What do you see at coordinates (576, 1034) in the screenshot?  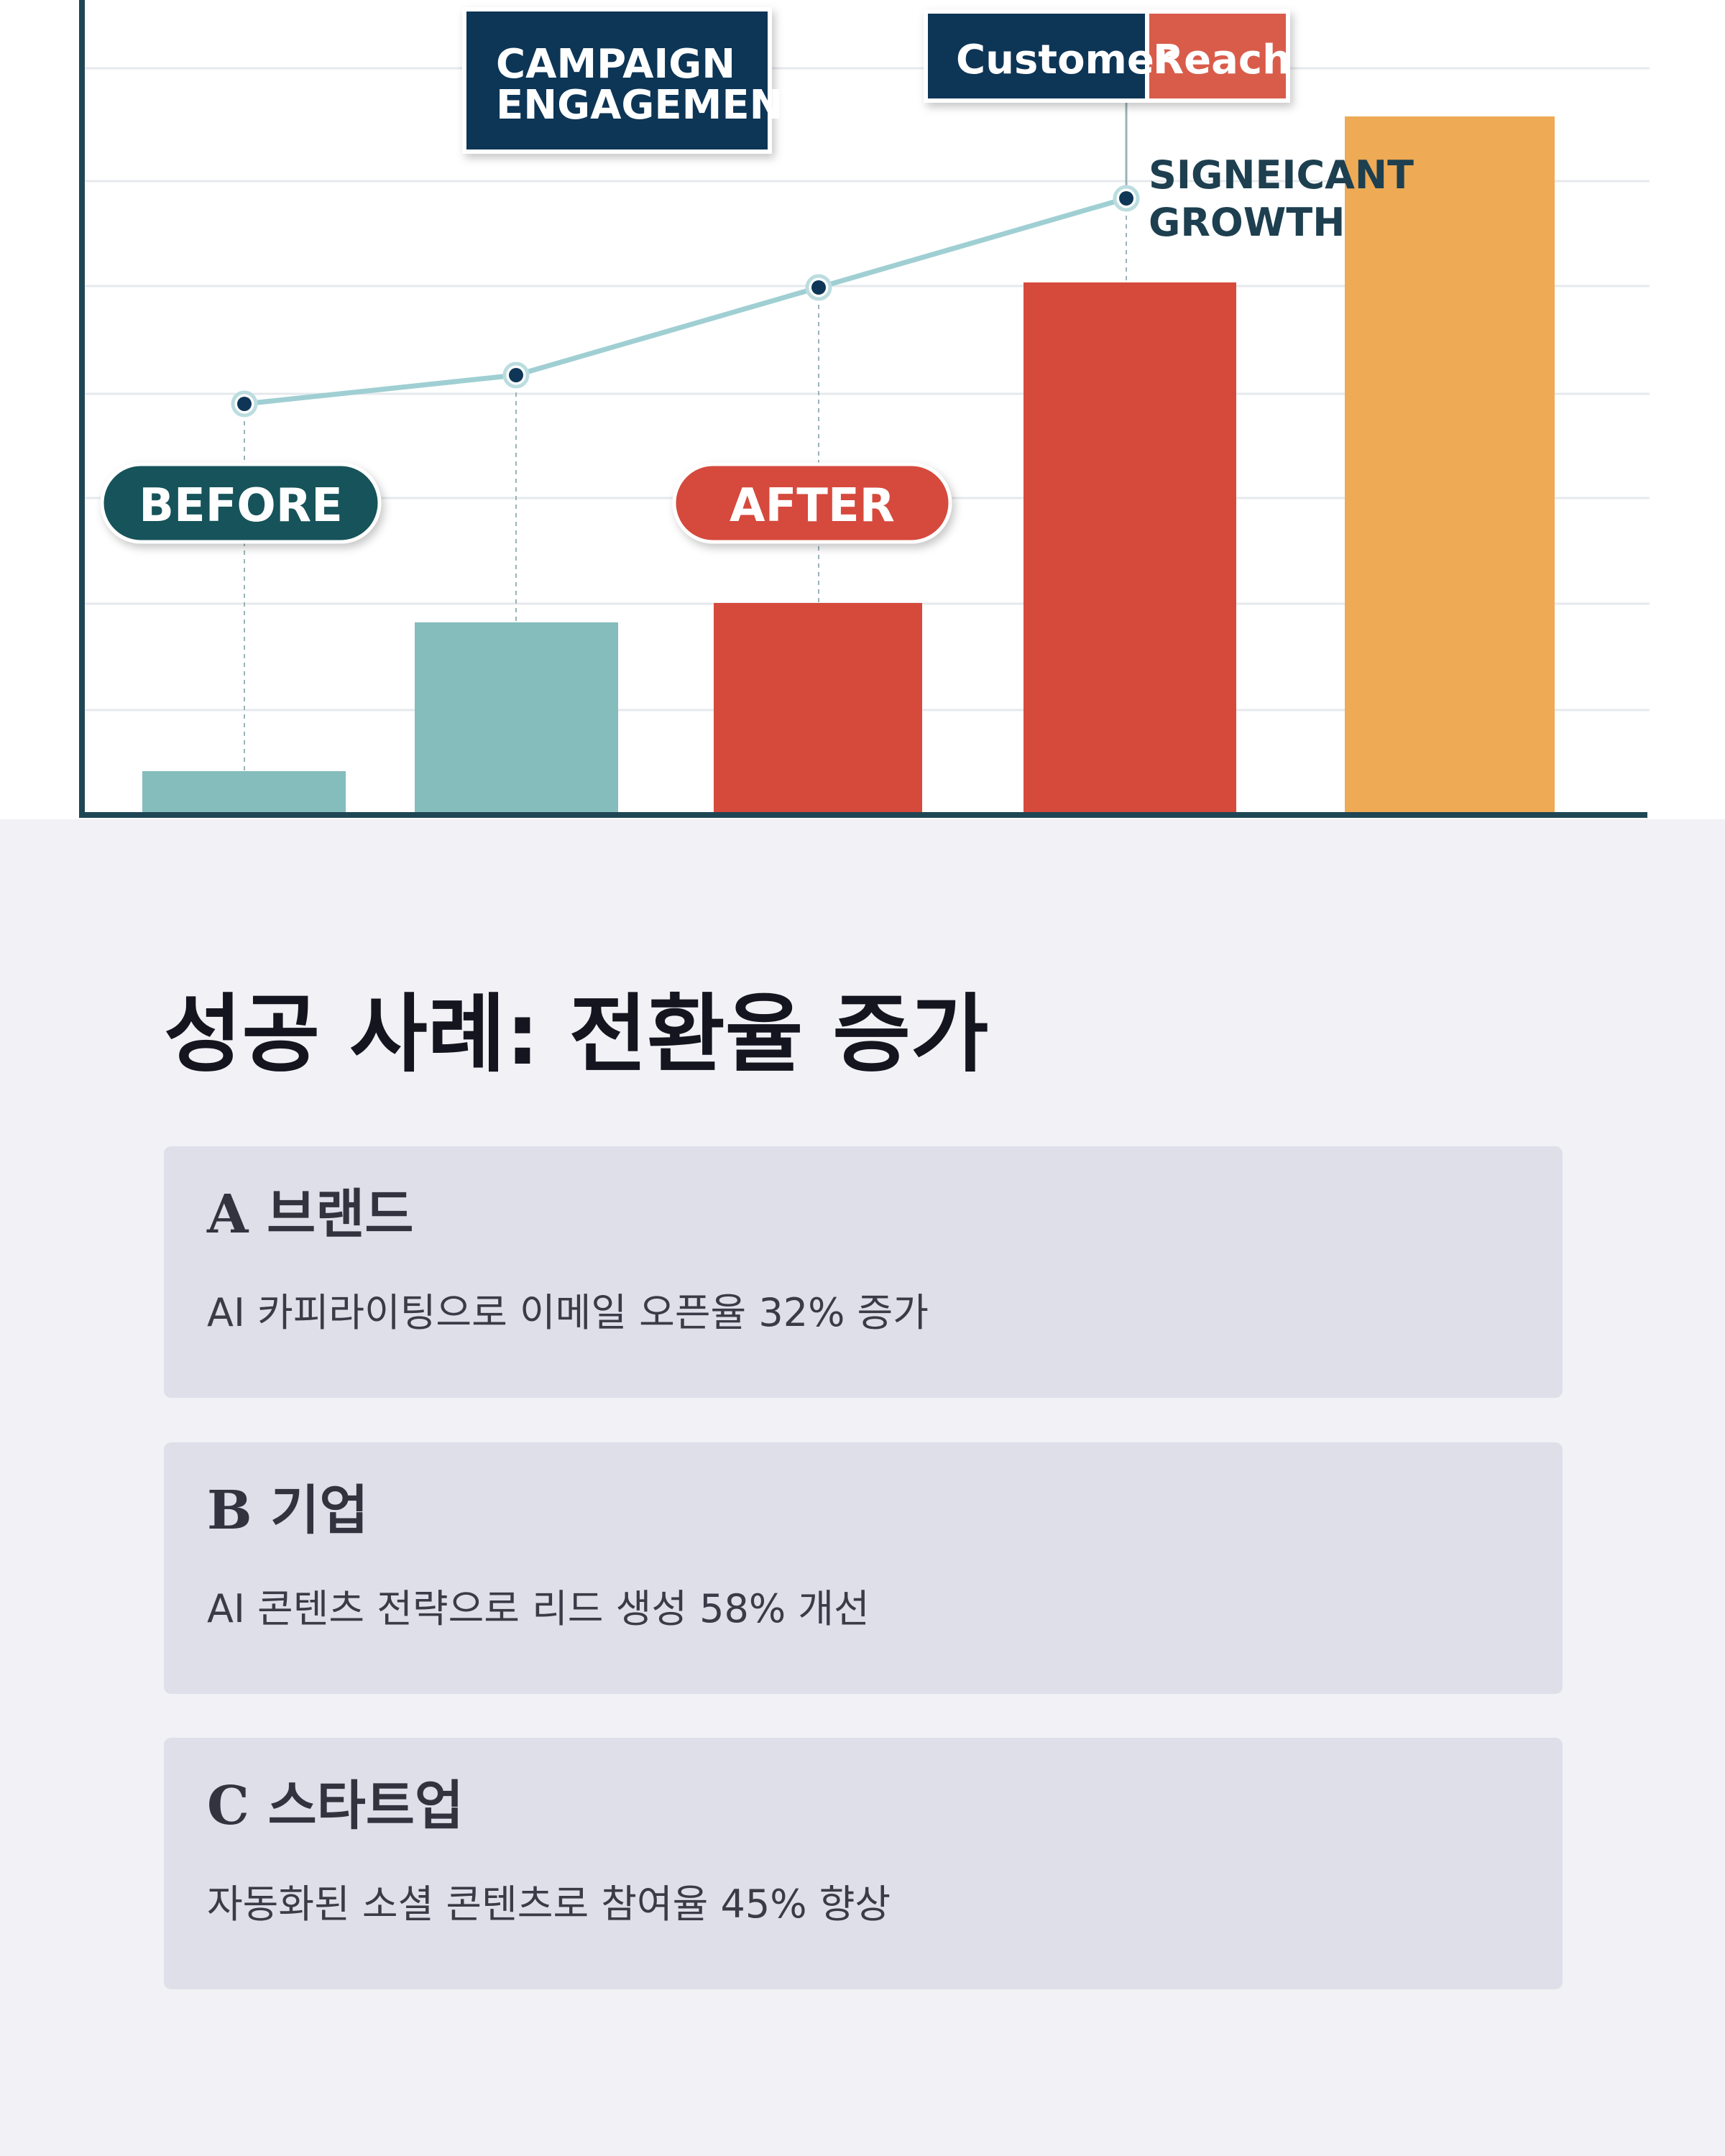 I see `page-title: 성공 사례: 전환율 증가` at bounding box center [576, 1034].